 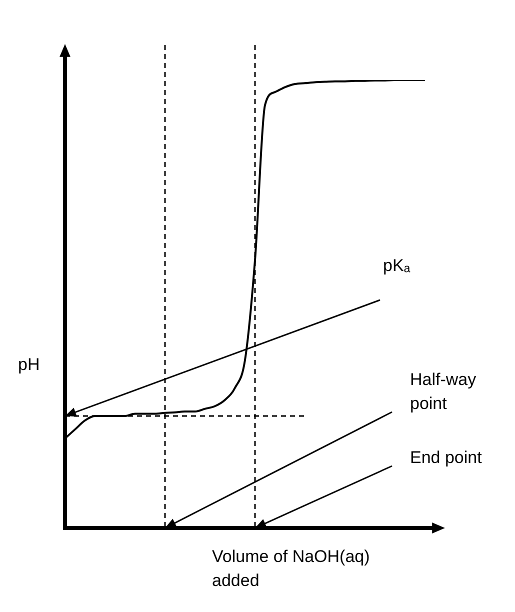 What do you see at coordinates (29, 365) in the screenshot?
I see `y-axis-title: pH` at bounding box center [29, 365].